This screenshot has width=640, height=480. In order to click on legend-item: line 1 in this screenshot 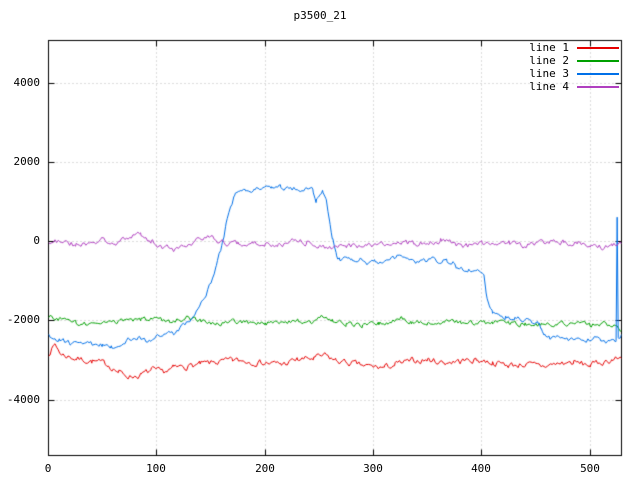, I will do `click(574, 47)`.